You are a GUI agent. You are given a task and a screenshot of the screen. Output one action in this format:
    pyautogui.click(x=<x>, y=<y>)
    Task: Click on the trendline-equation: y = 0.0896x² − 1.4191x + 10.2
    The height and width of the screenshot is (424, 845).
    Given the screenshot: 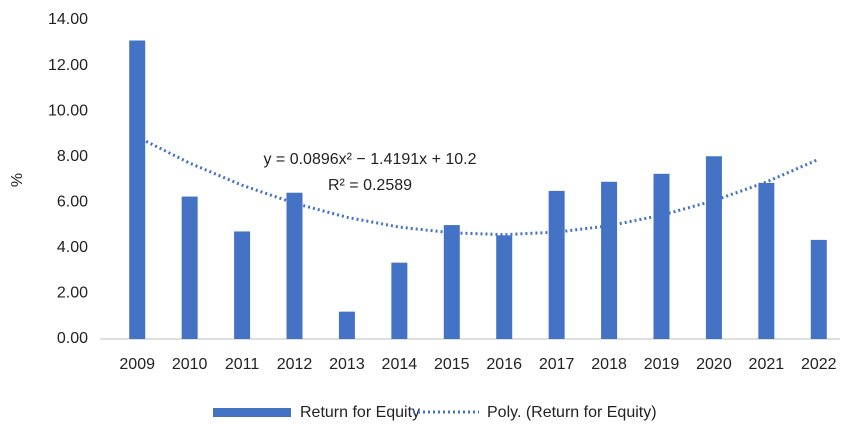 What is the action you would take?
    pyautogui.click(x=369, y=159)
    